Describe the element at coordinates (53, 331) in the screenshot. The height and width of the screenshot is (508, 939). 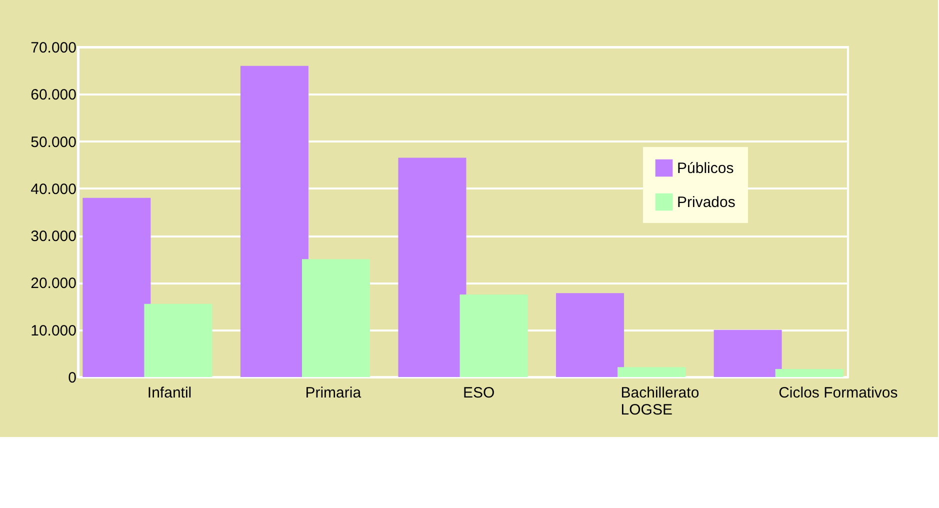
I see `y-tick-label: 10.000` at that location.